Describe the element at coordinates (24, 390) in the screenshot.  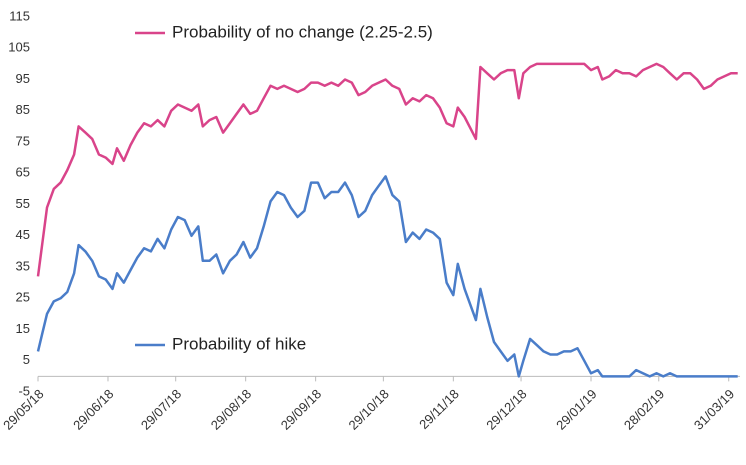
I see `y-tick-label: -5` at that location.